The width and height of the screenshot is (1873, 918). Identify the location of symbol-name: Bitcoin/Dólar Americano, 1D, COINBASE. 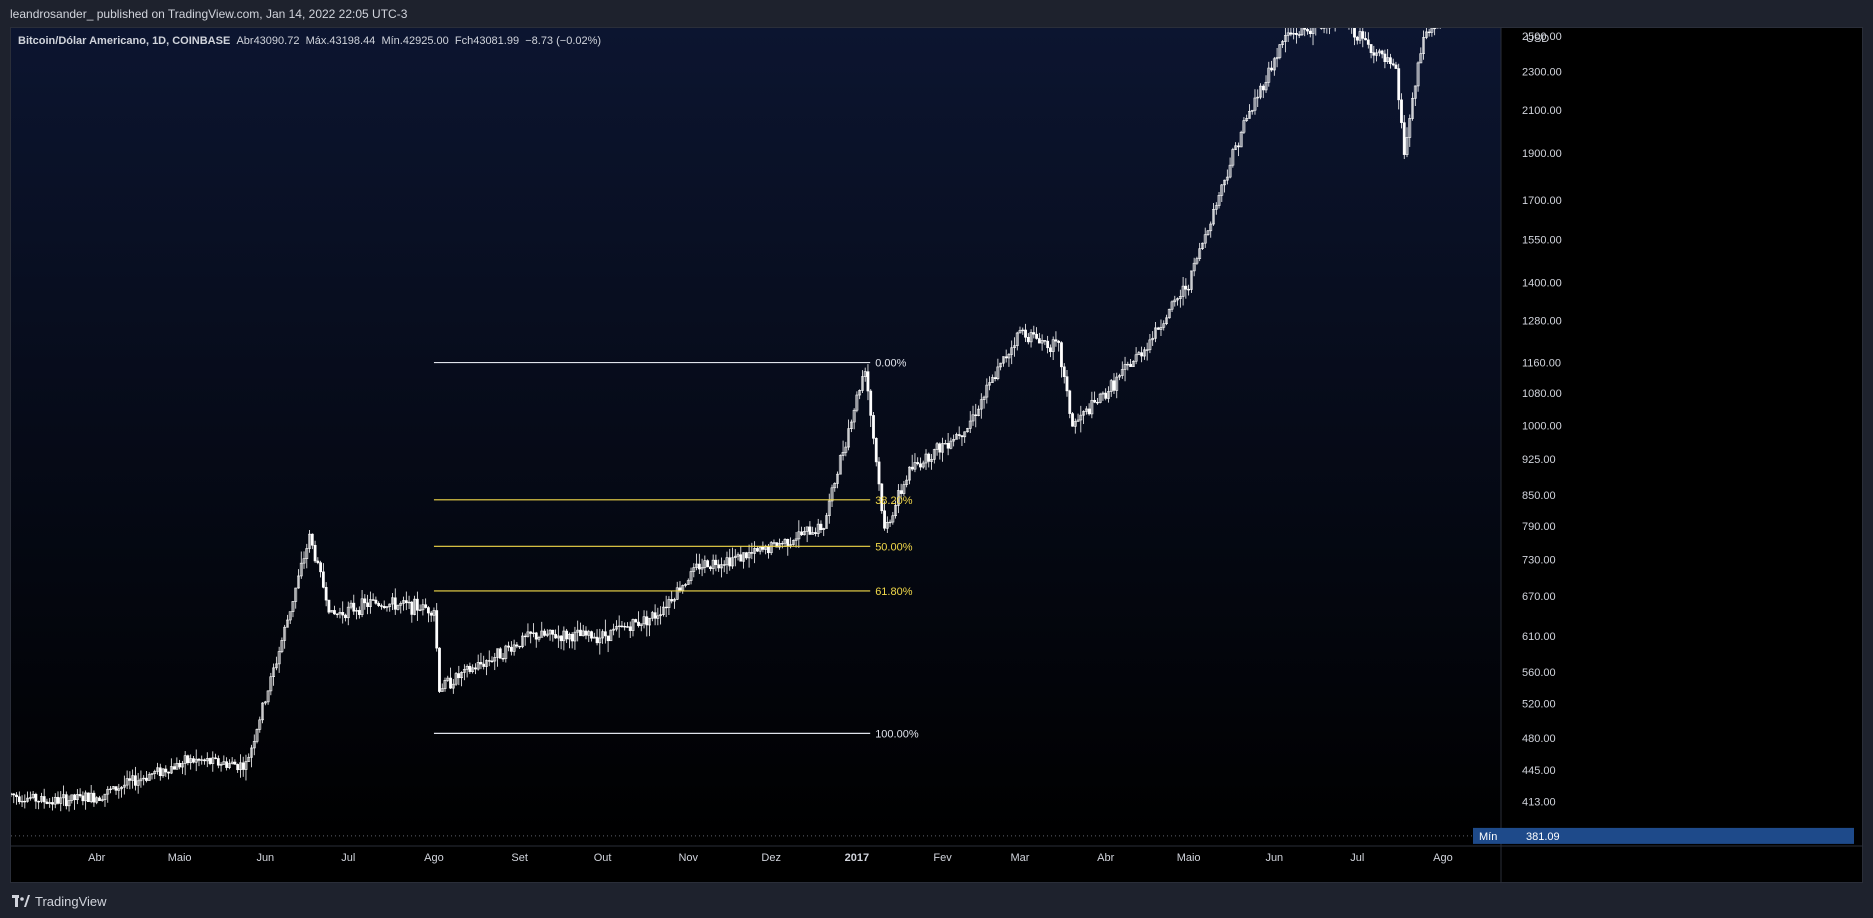
(124, 41).